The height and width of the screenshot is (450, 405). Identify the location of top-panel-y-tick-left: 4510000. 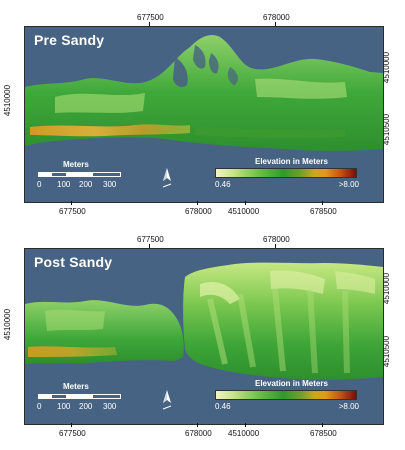
(8, 100).